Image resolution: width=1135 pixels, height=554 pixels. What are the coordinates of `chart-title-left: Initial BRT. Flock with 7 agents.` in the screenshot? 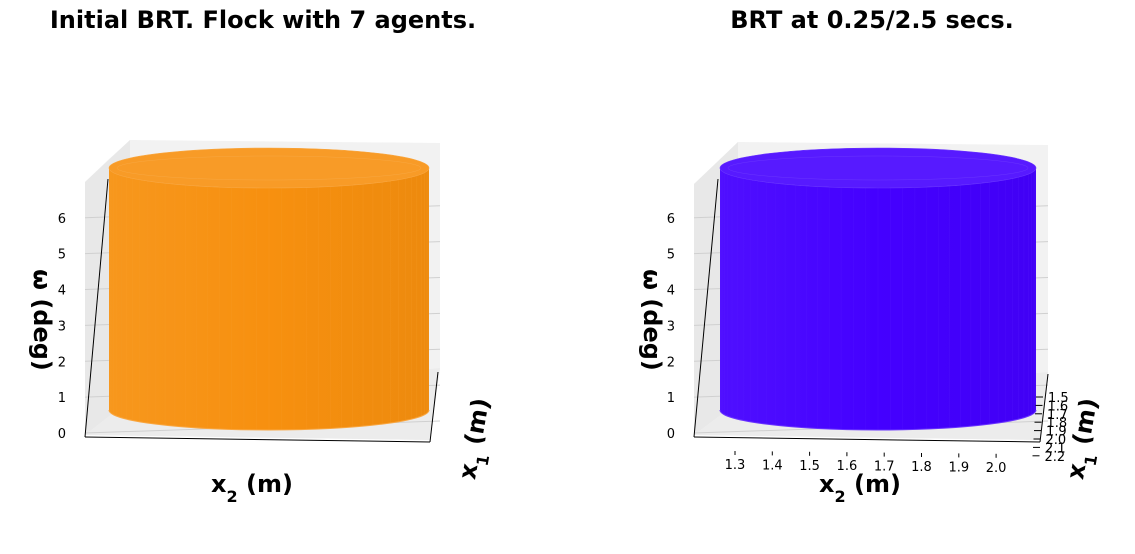 It's located at (263, 20).